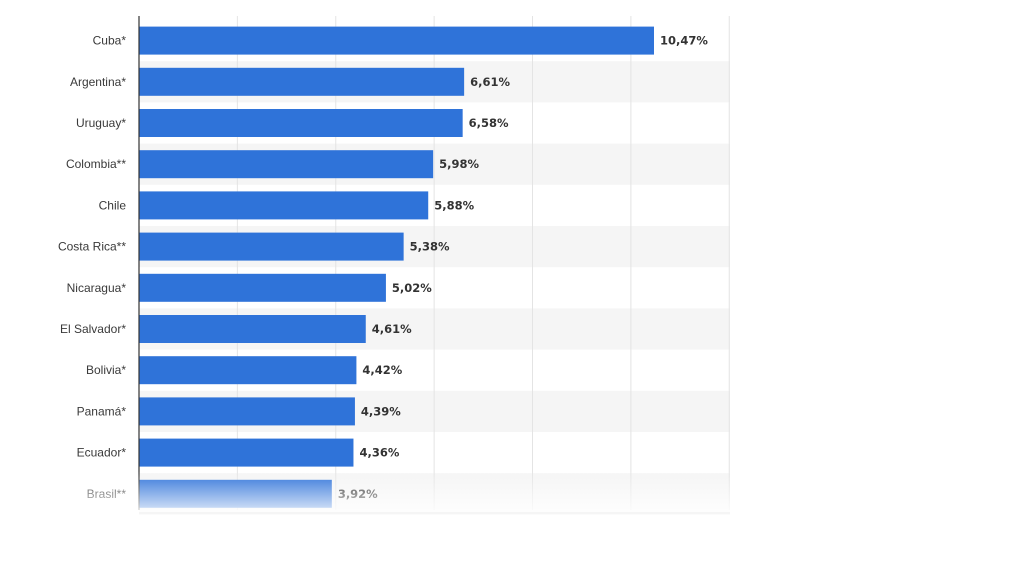 This screenshot has height=576, width=1024. What do you see at coordinates (93, 329) in the screenshot?
I see `category-label: El Salvador*` at bounding box center [93, 329].